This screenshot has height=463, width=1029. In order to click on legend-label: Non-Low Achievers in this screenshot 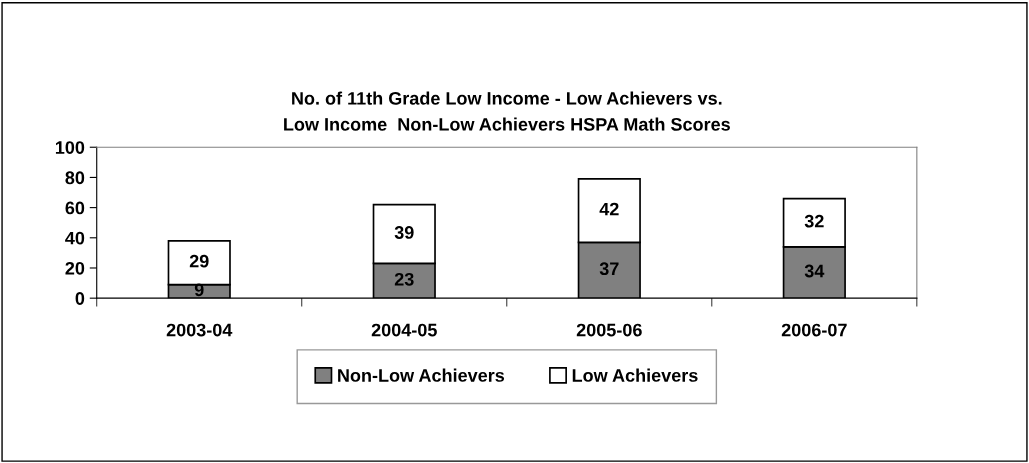, I will do `click(421, 375)`.